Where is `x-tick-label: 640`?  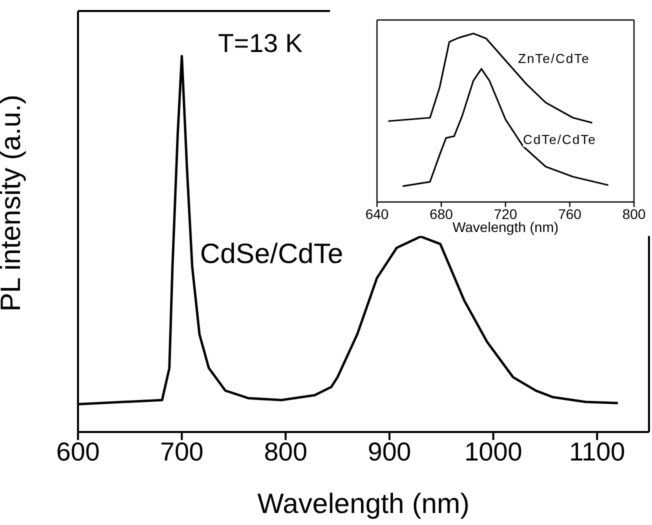
x-tick-label: 640 is located at coordinates (377, 214).